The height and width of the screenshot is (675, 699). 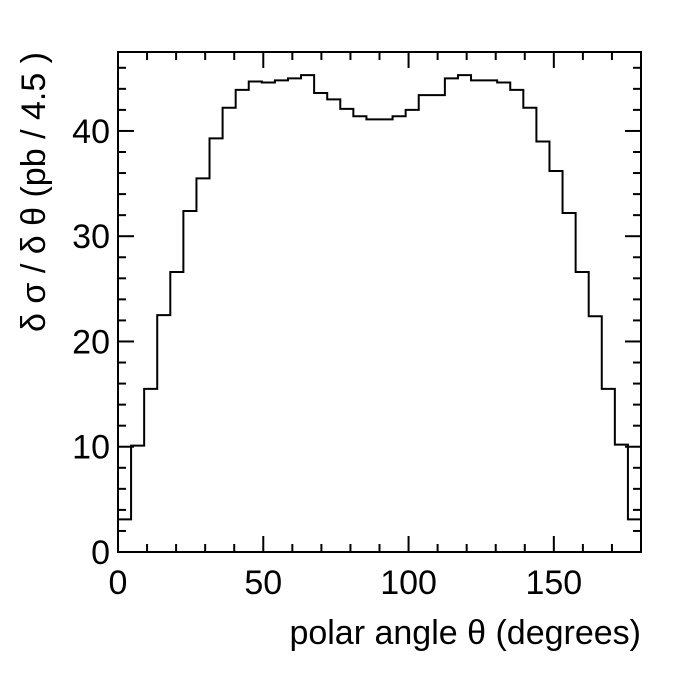 What do you see at coordinates (118, 583) in the screenshot?
I see `x-tick-label: 0` at bounding box center [118, 583].